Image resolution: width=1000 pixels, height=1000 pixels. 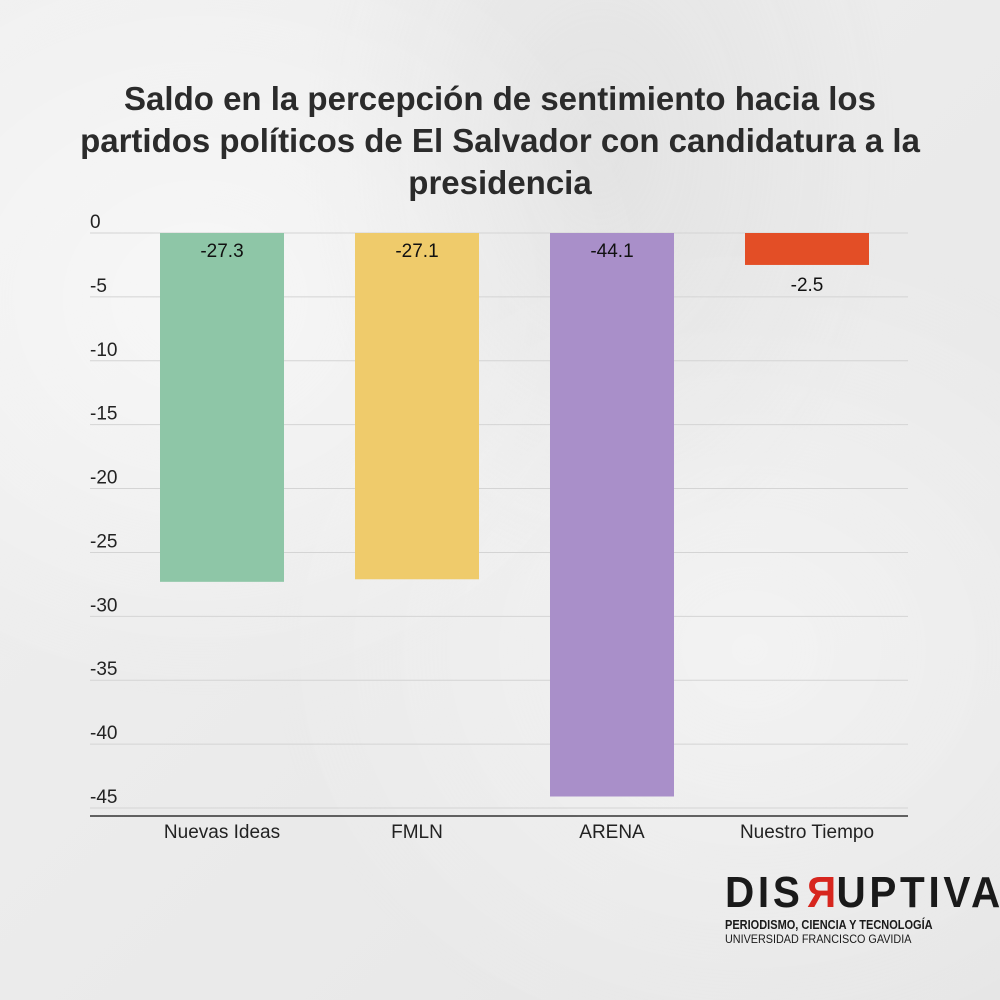 What do you see at coordinates (103, 510) in the screenshot?
I see `y-axis-ticks: 0 -5 -10 -15 -20 -25 -30 -35 -40 -45` at bounding box center [103, 510].